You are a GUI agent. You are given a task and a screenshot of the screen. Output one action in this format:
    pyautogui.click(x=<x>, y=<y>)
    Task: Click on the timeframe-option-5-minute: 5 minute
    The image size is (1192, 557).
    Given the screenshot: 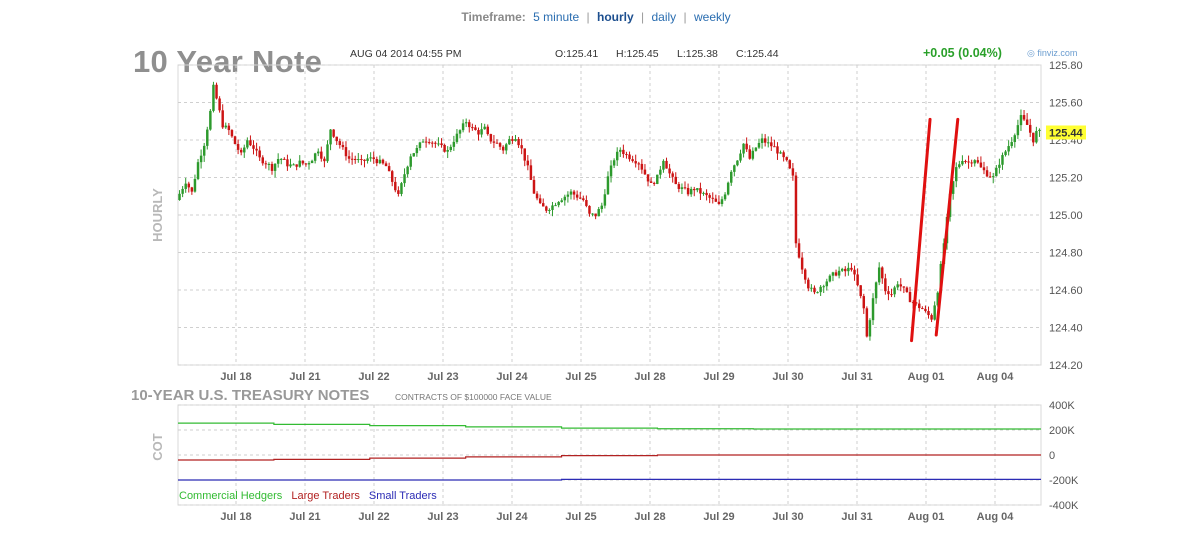 What is the action you would take?
    pyautogui.click(x=556, y=17)
    